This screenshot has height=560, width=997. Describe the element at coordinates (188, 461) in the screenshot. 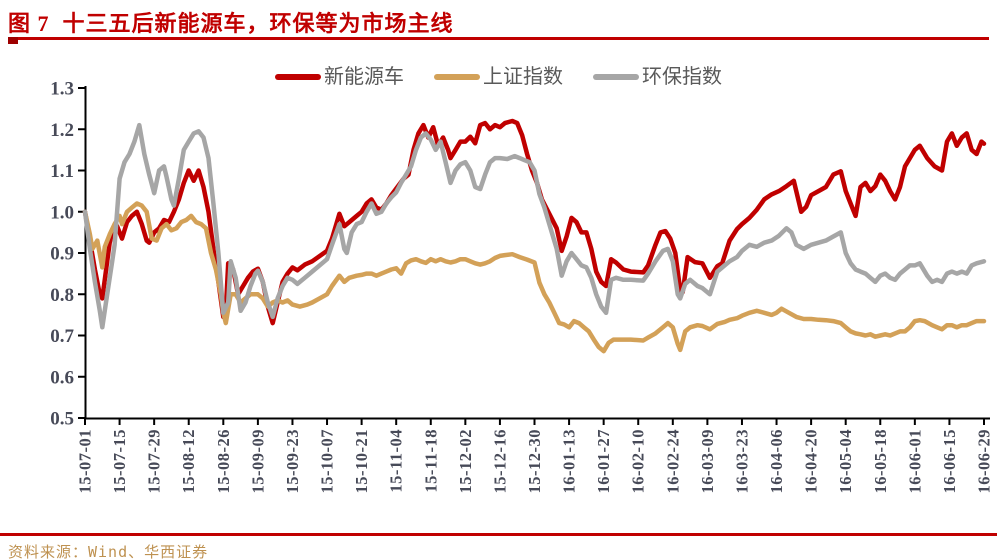

I see `x-tick-label: 15-08-12` at that location.